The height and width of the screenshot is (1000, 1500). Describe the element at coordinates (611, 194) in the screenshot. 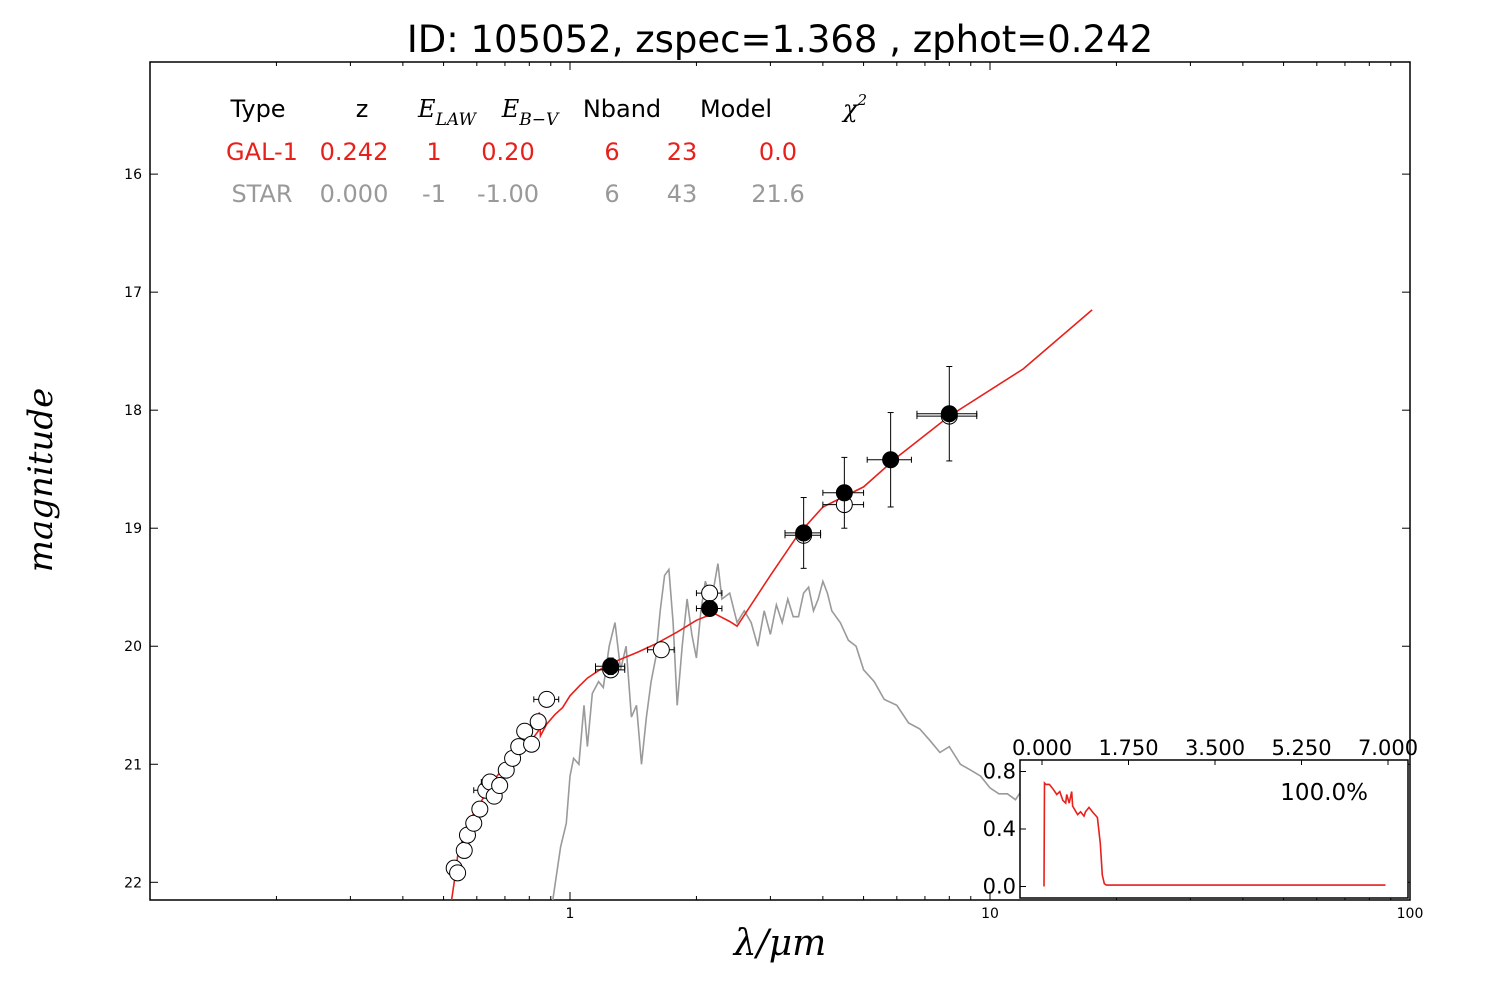

I see `table-cell-r1-c4: 6` at that location.